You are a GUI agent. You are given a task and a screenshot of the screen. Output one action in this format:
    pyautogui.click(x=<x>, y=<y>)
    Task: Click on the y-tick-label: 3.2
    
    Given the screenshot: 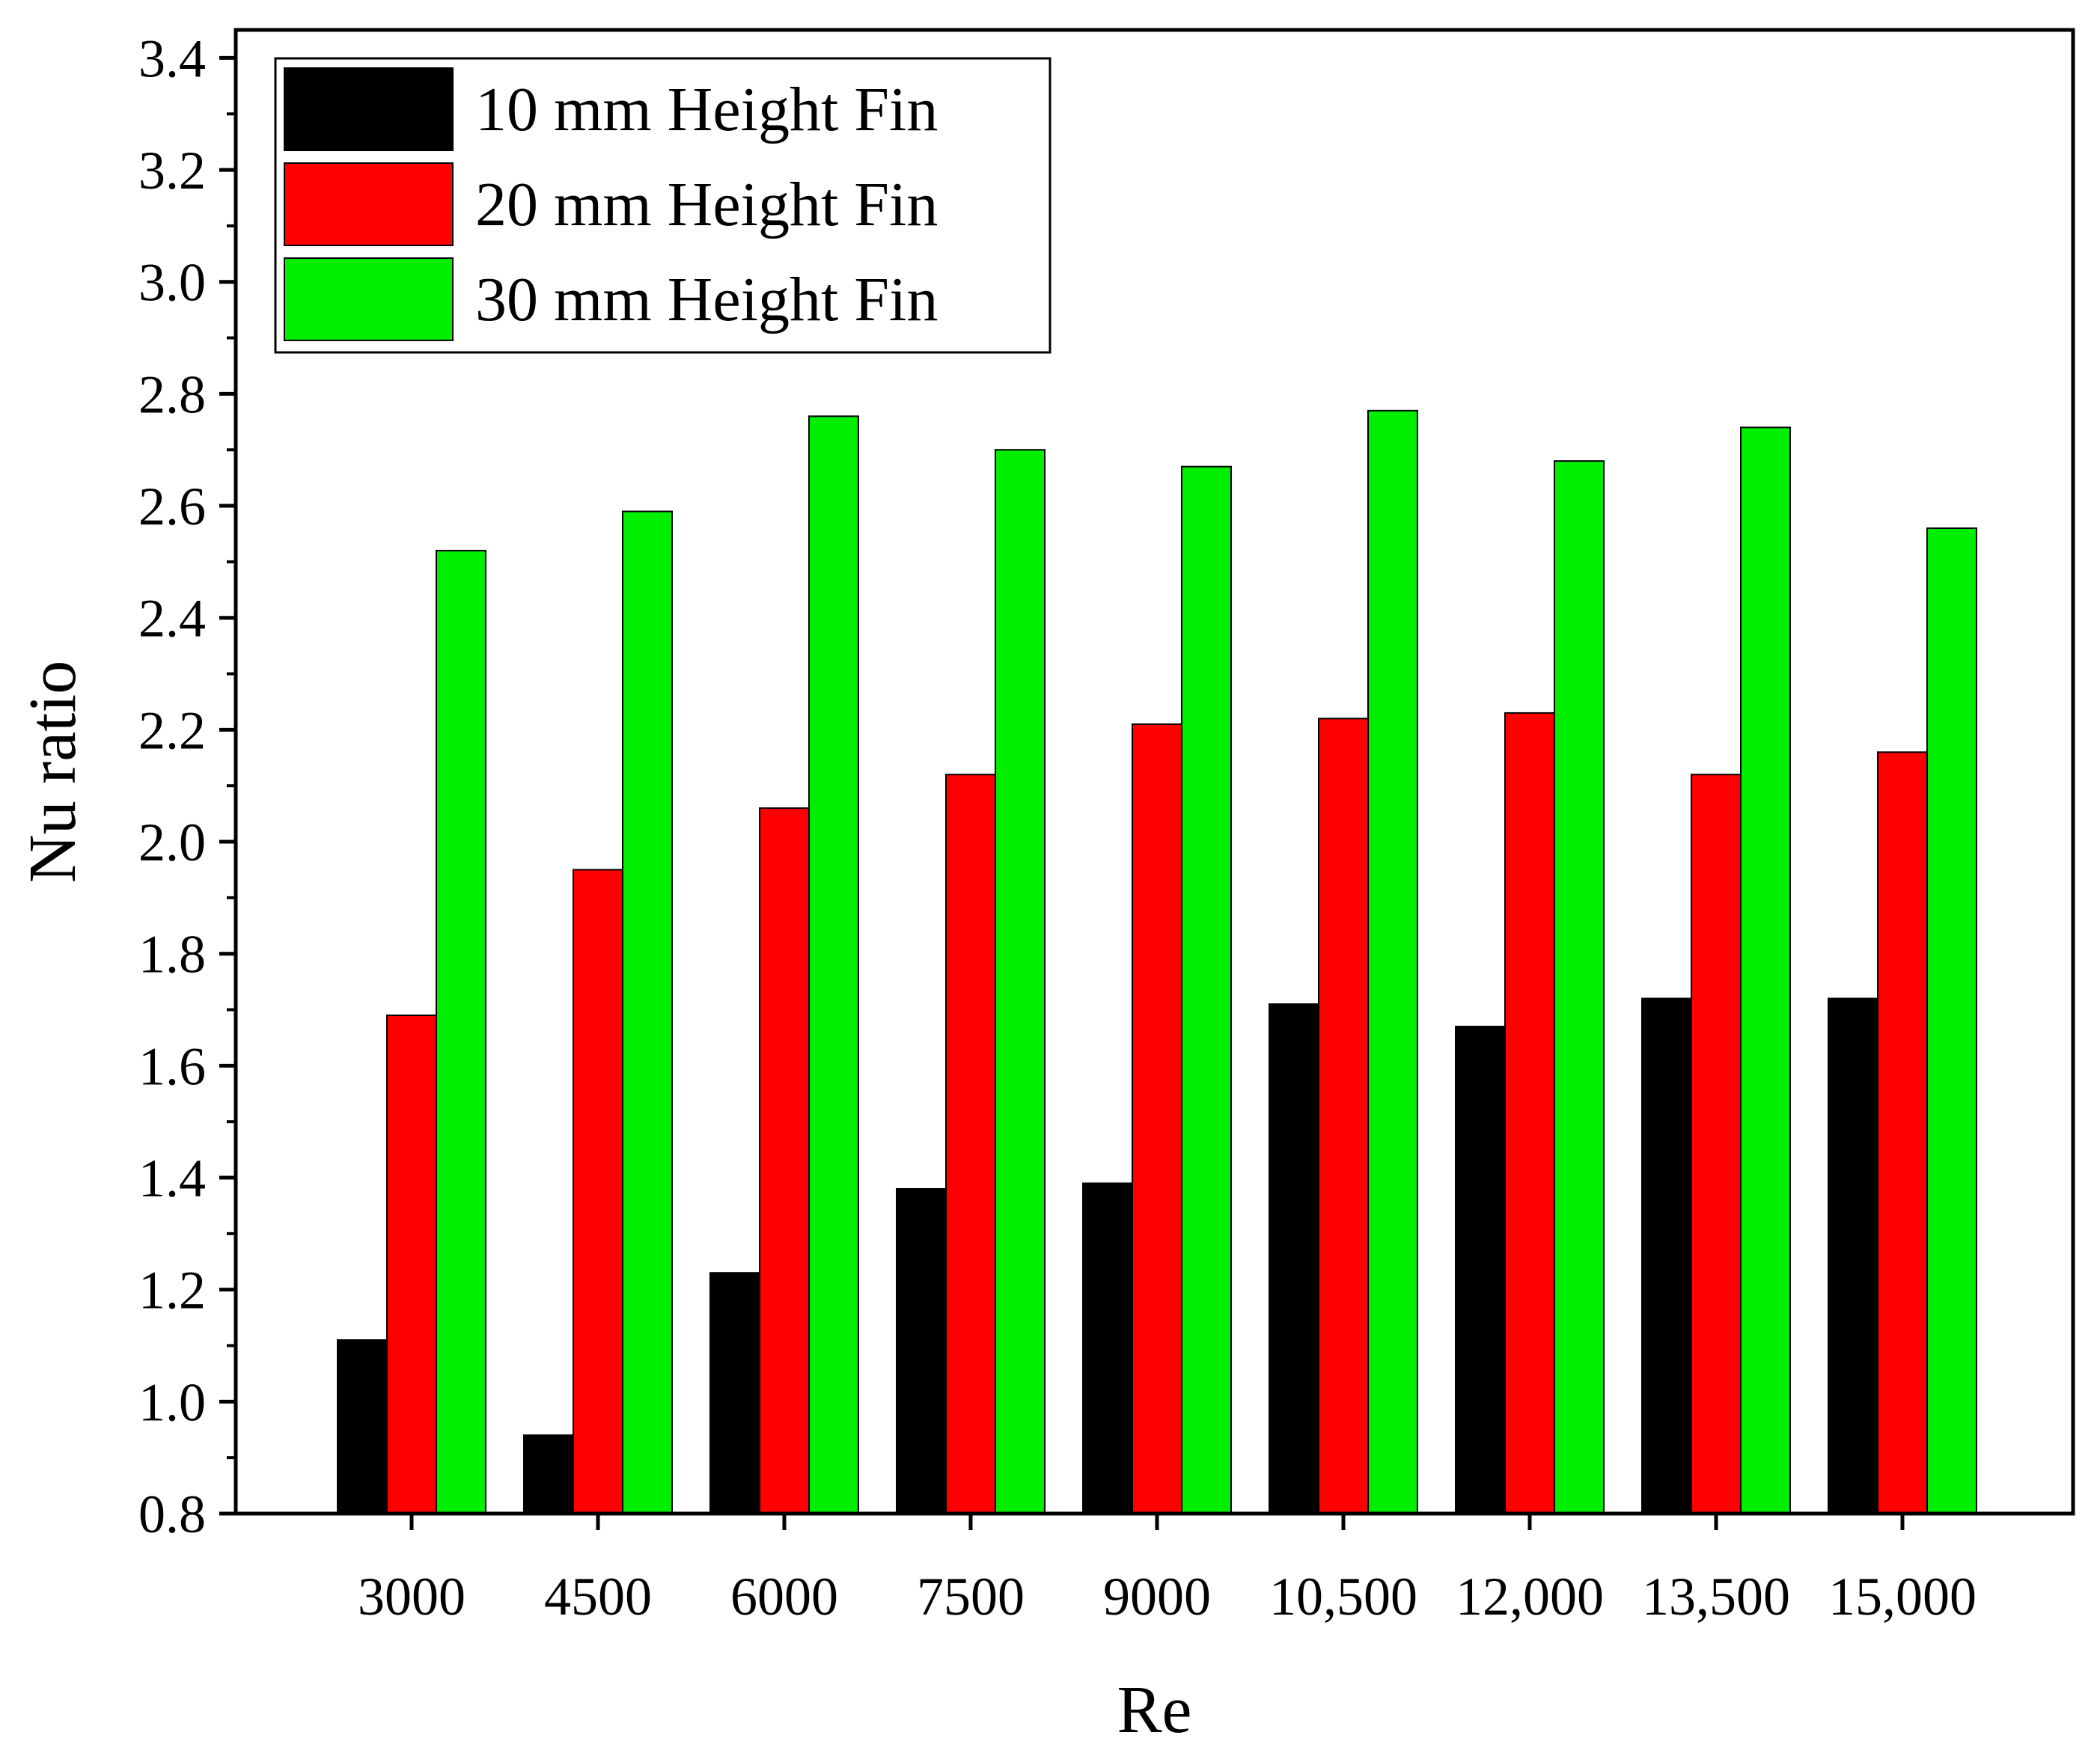 What is the action you would take?
    pyautogui.click(x=172, y=171)
    